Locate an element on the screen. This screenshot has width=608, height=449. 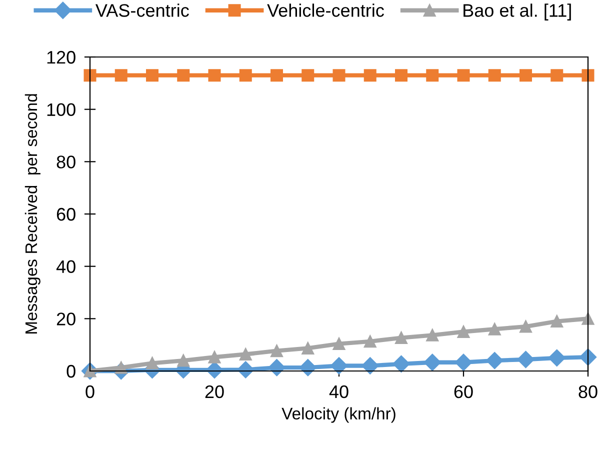
y-tick-label: 40 is located at coordinates (66, 267).